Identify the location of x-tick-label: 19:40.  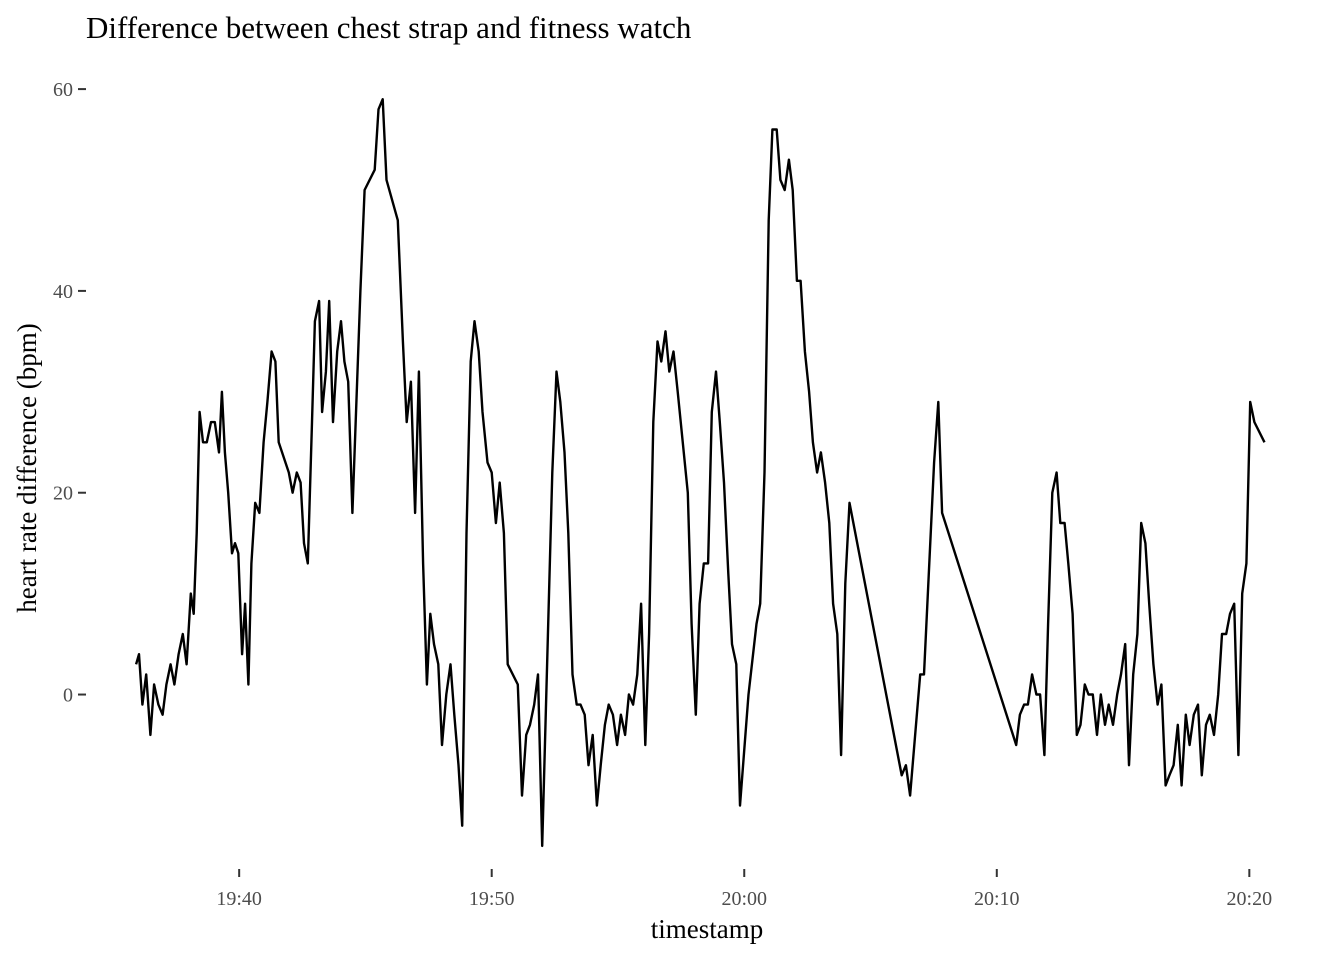
(239, 899).